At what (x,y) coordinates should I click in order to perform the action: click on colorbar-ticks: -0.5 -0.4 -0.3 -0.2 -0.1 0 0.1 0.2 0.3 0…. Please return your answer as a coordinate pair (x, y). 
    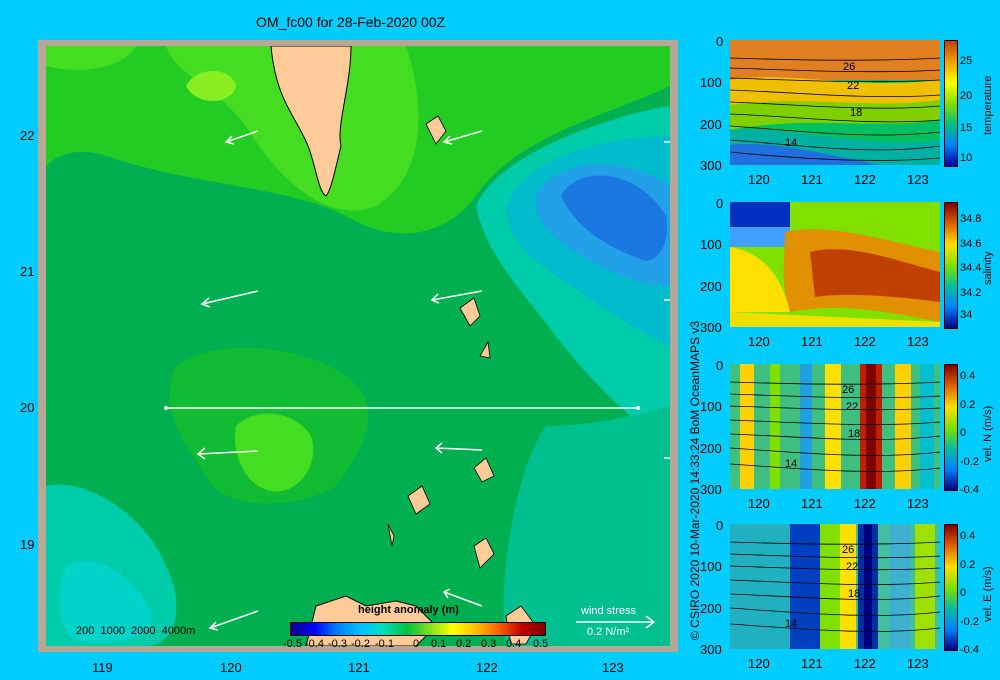
    Looking at the image, I should click on (416, 644).